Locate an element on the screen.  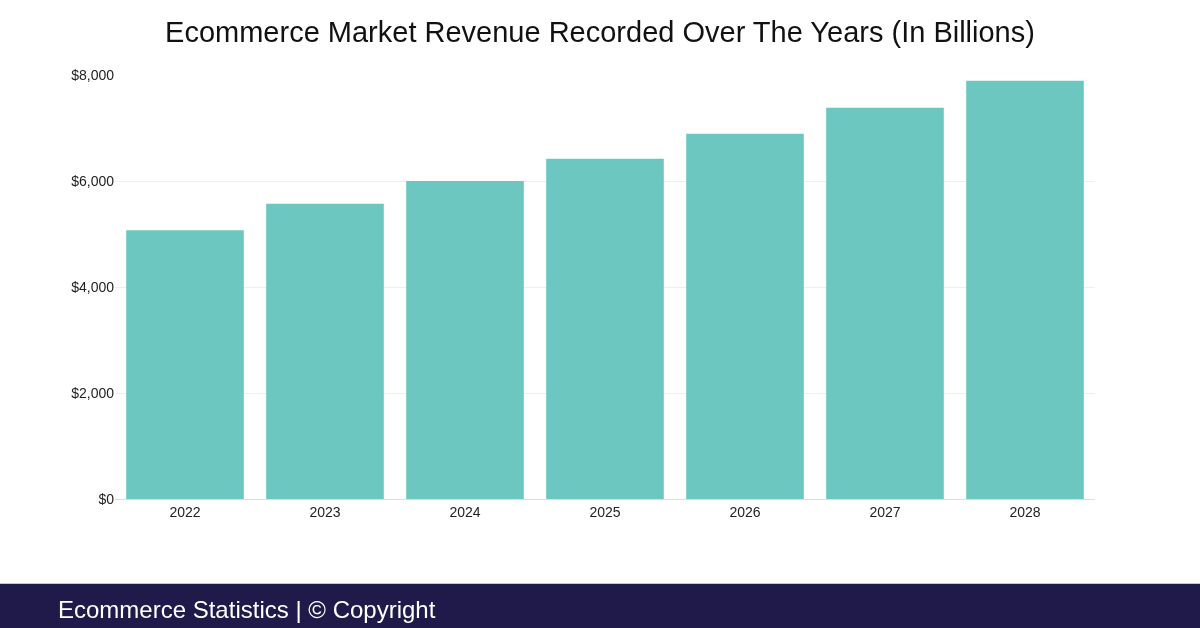
x-tick-label: 2027 is located at coordinates (885, 511).